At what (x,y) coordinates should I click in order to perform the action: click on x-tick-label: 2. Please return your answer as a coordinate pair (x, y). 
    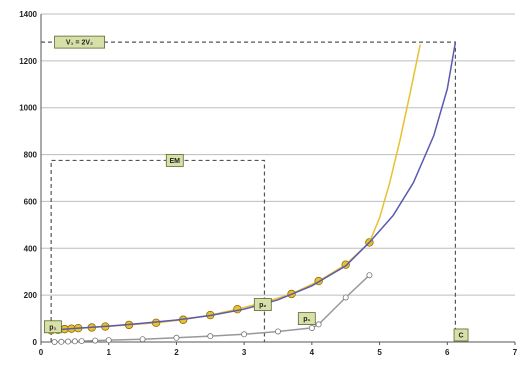
    Looking at the image, I should click on (176, 352).